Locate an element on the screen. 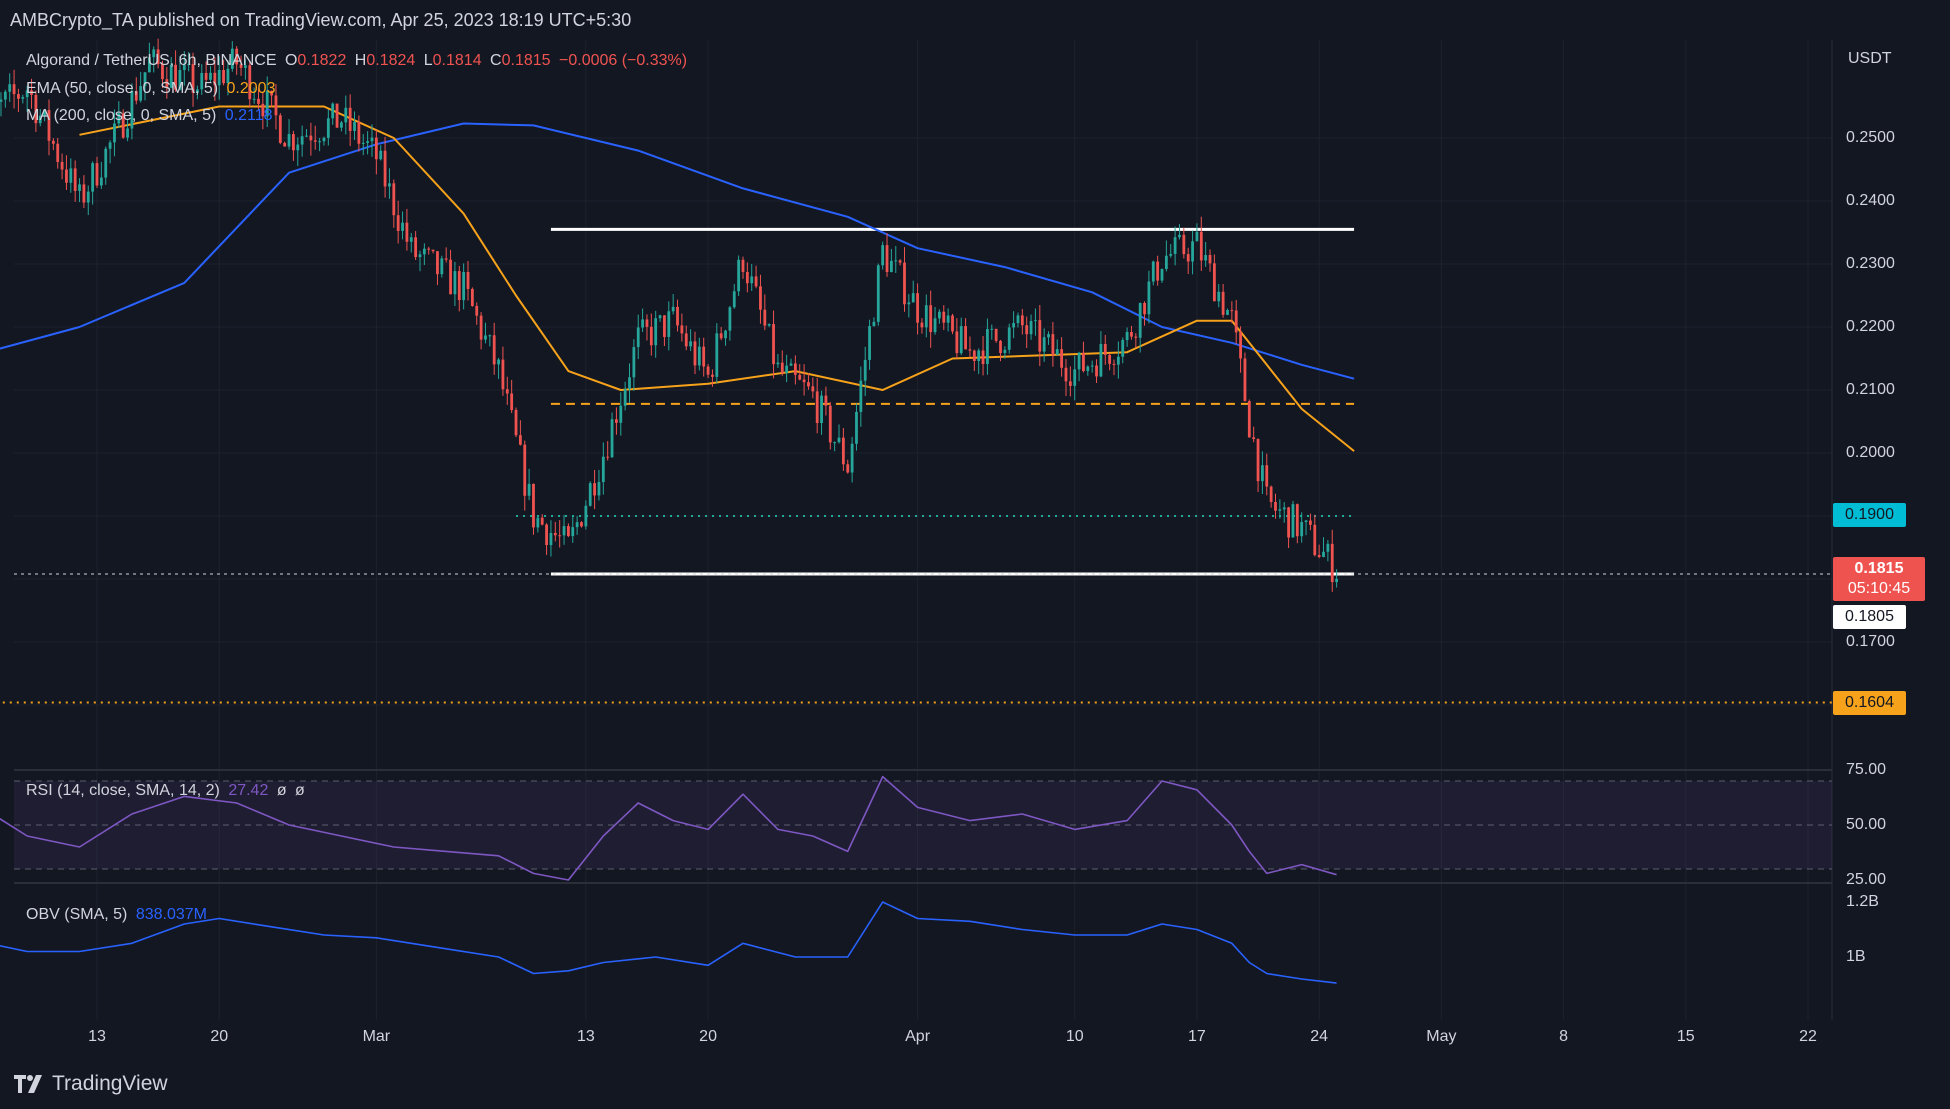  footer-brand-text: TradingView is located at coordinates (110, 1083).